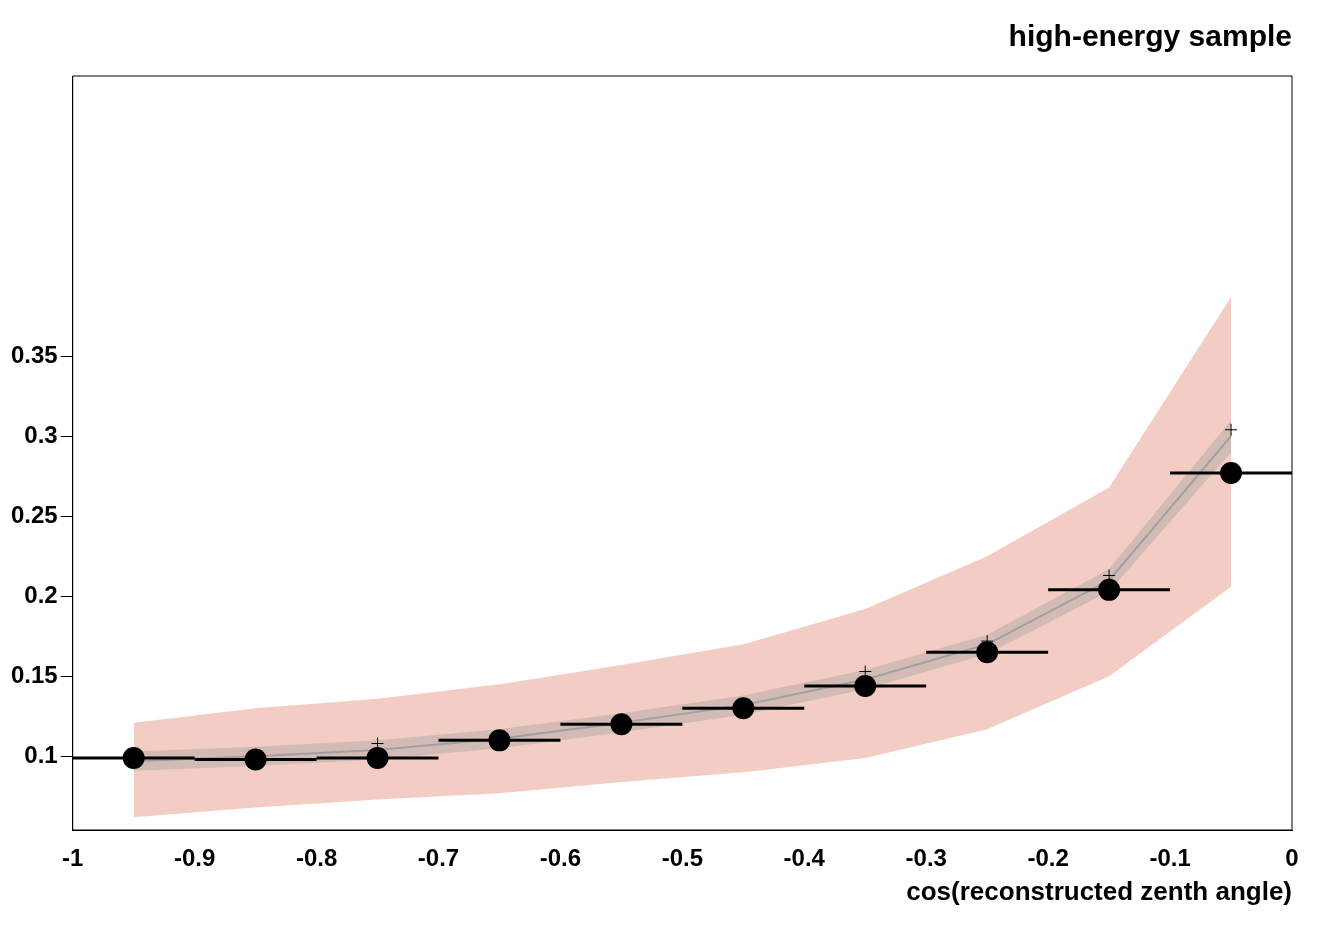  Describe the element at coordinates (682, 858) in the screenshot. I see `x-tick-label: -0.5` at that location.